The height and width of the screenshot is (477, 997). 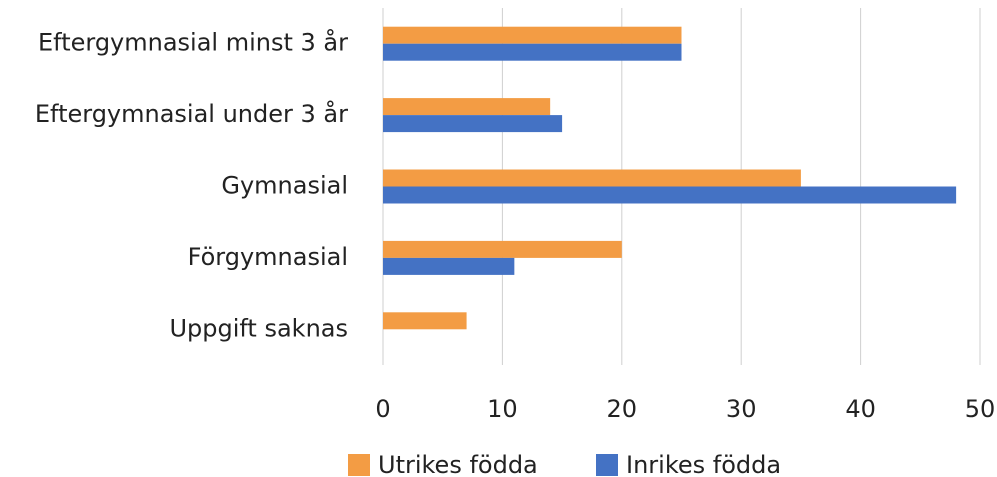 What do you see at coordinates (284, 186) in the screenshot?
I see `y-tick-label: Gymnasial` at bounding box center [284, 186].